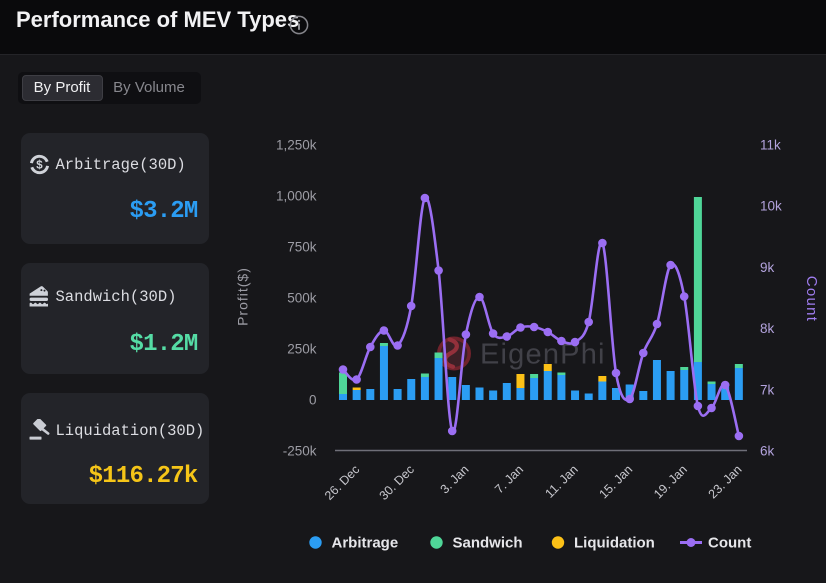  I want to click on svg-text: Liquidation, so click(614, 543).